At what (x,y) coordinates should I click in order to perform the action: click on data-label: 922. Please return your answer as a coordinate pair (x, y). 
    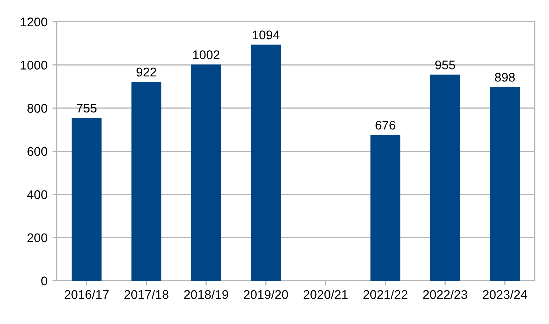
    Looking at the image, I should click on (146, 72).